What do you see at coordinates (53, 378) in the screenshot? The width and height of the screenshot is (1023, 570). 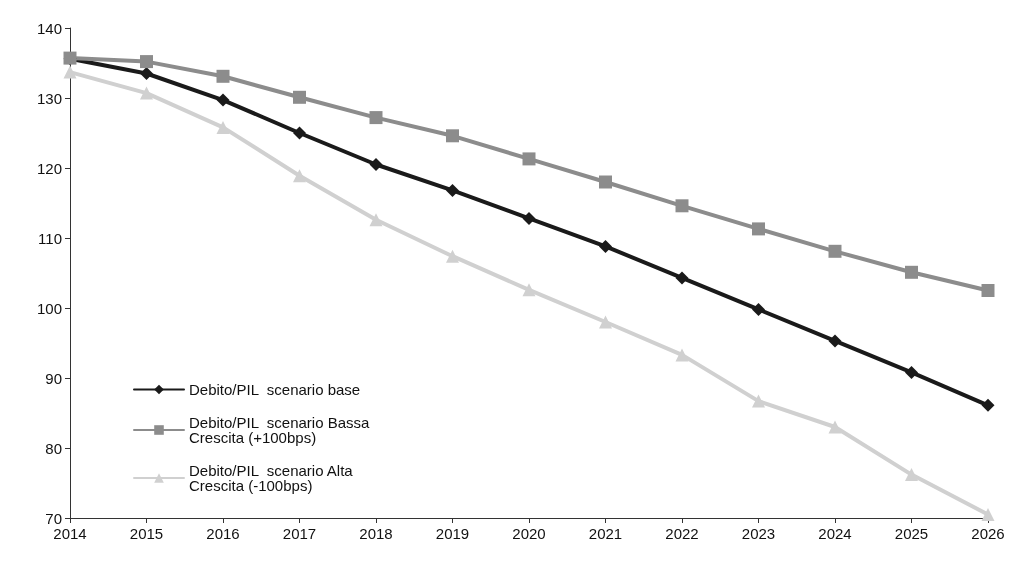 I see `y-tick-label: 90` at bounding box center [53, 378].